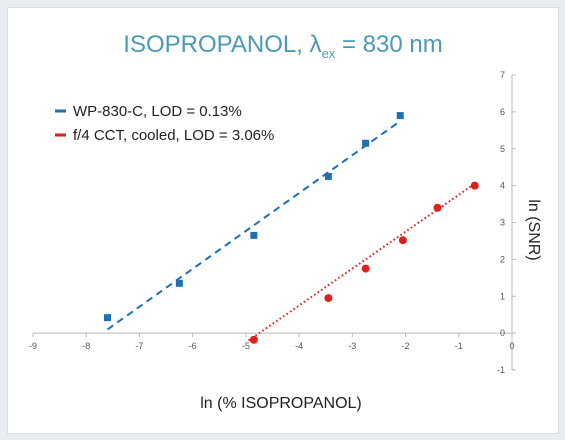  Describe the element at coordinates (33, 346) in the screenshot. I see `x-tick-label: -9` at that location.